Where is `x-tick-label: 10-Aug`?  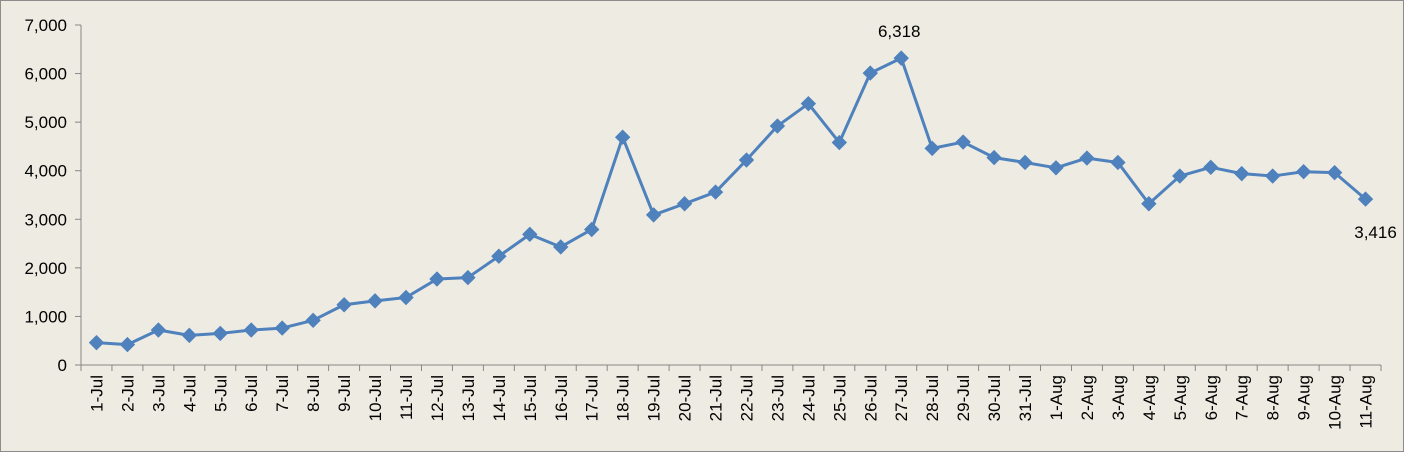
x-tick-label: 10-Aug is located at coordinates (1335, 402).